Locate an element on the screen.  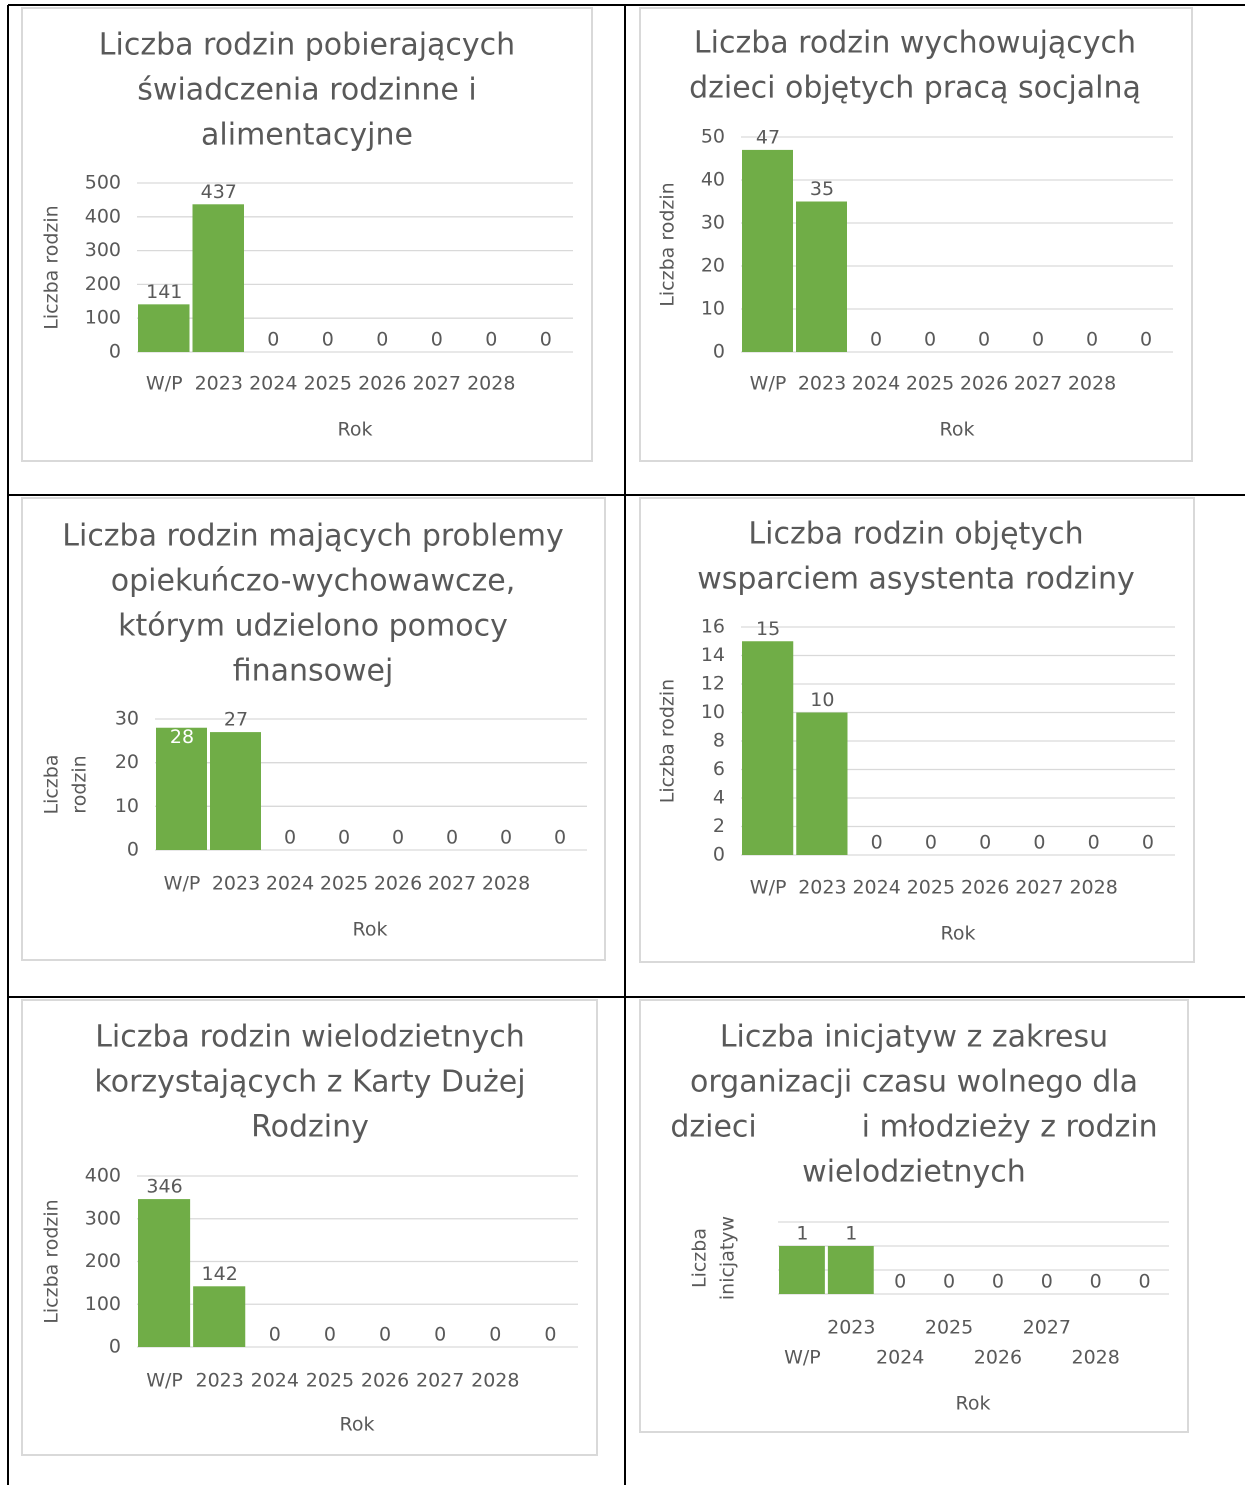
data-label: 47 is located at coordinates (768, 137).